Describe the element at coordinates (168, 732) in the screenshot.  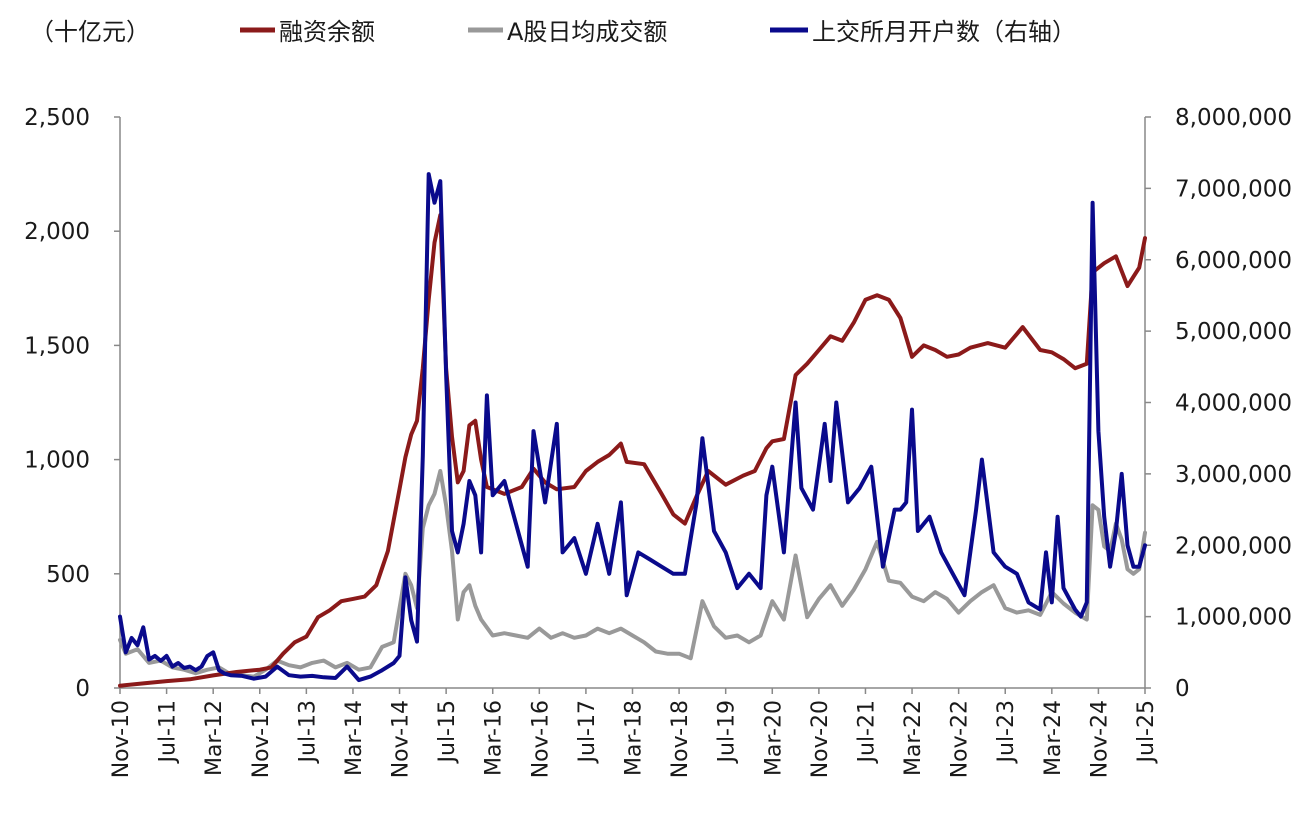
I see `x-tick-label: Jul-11` at that location.